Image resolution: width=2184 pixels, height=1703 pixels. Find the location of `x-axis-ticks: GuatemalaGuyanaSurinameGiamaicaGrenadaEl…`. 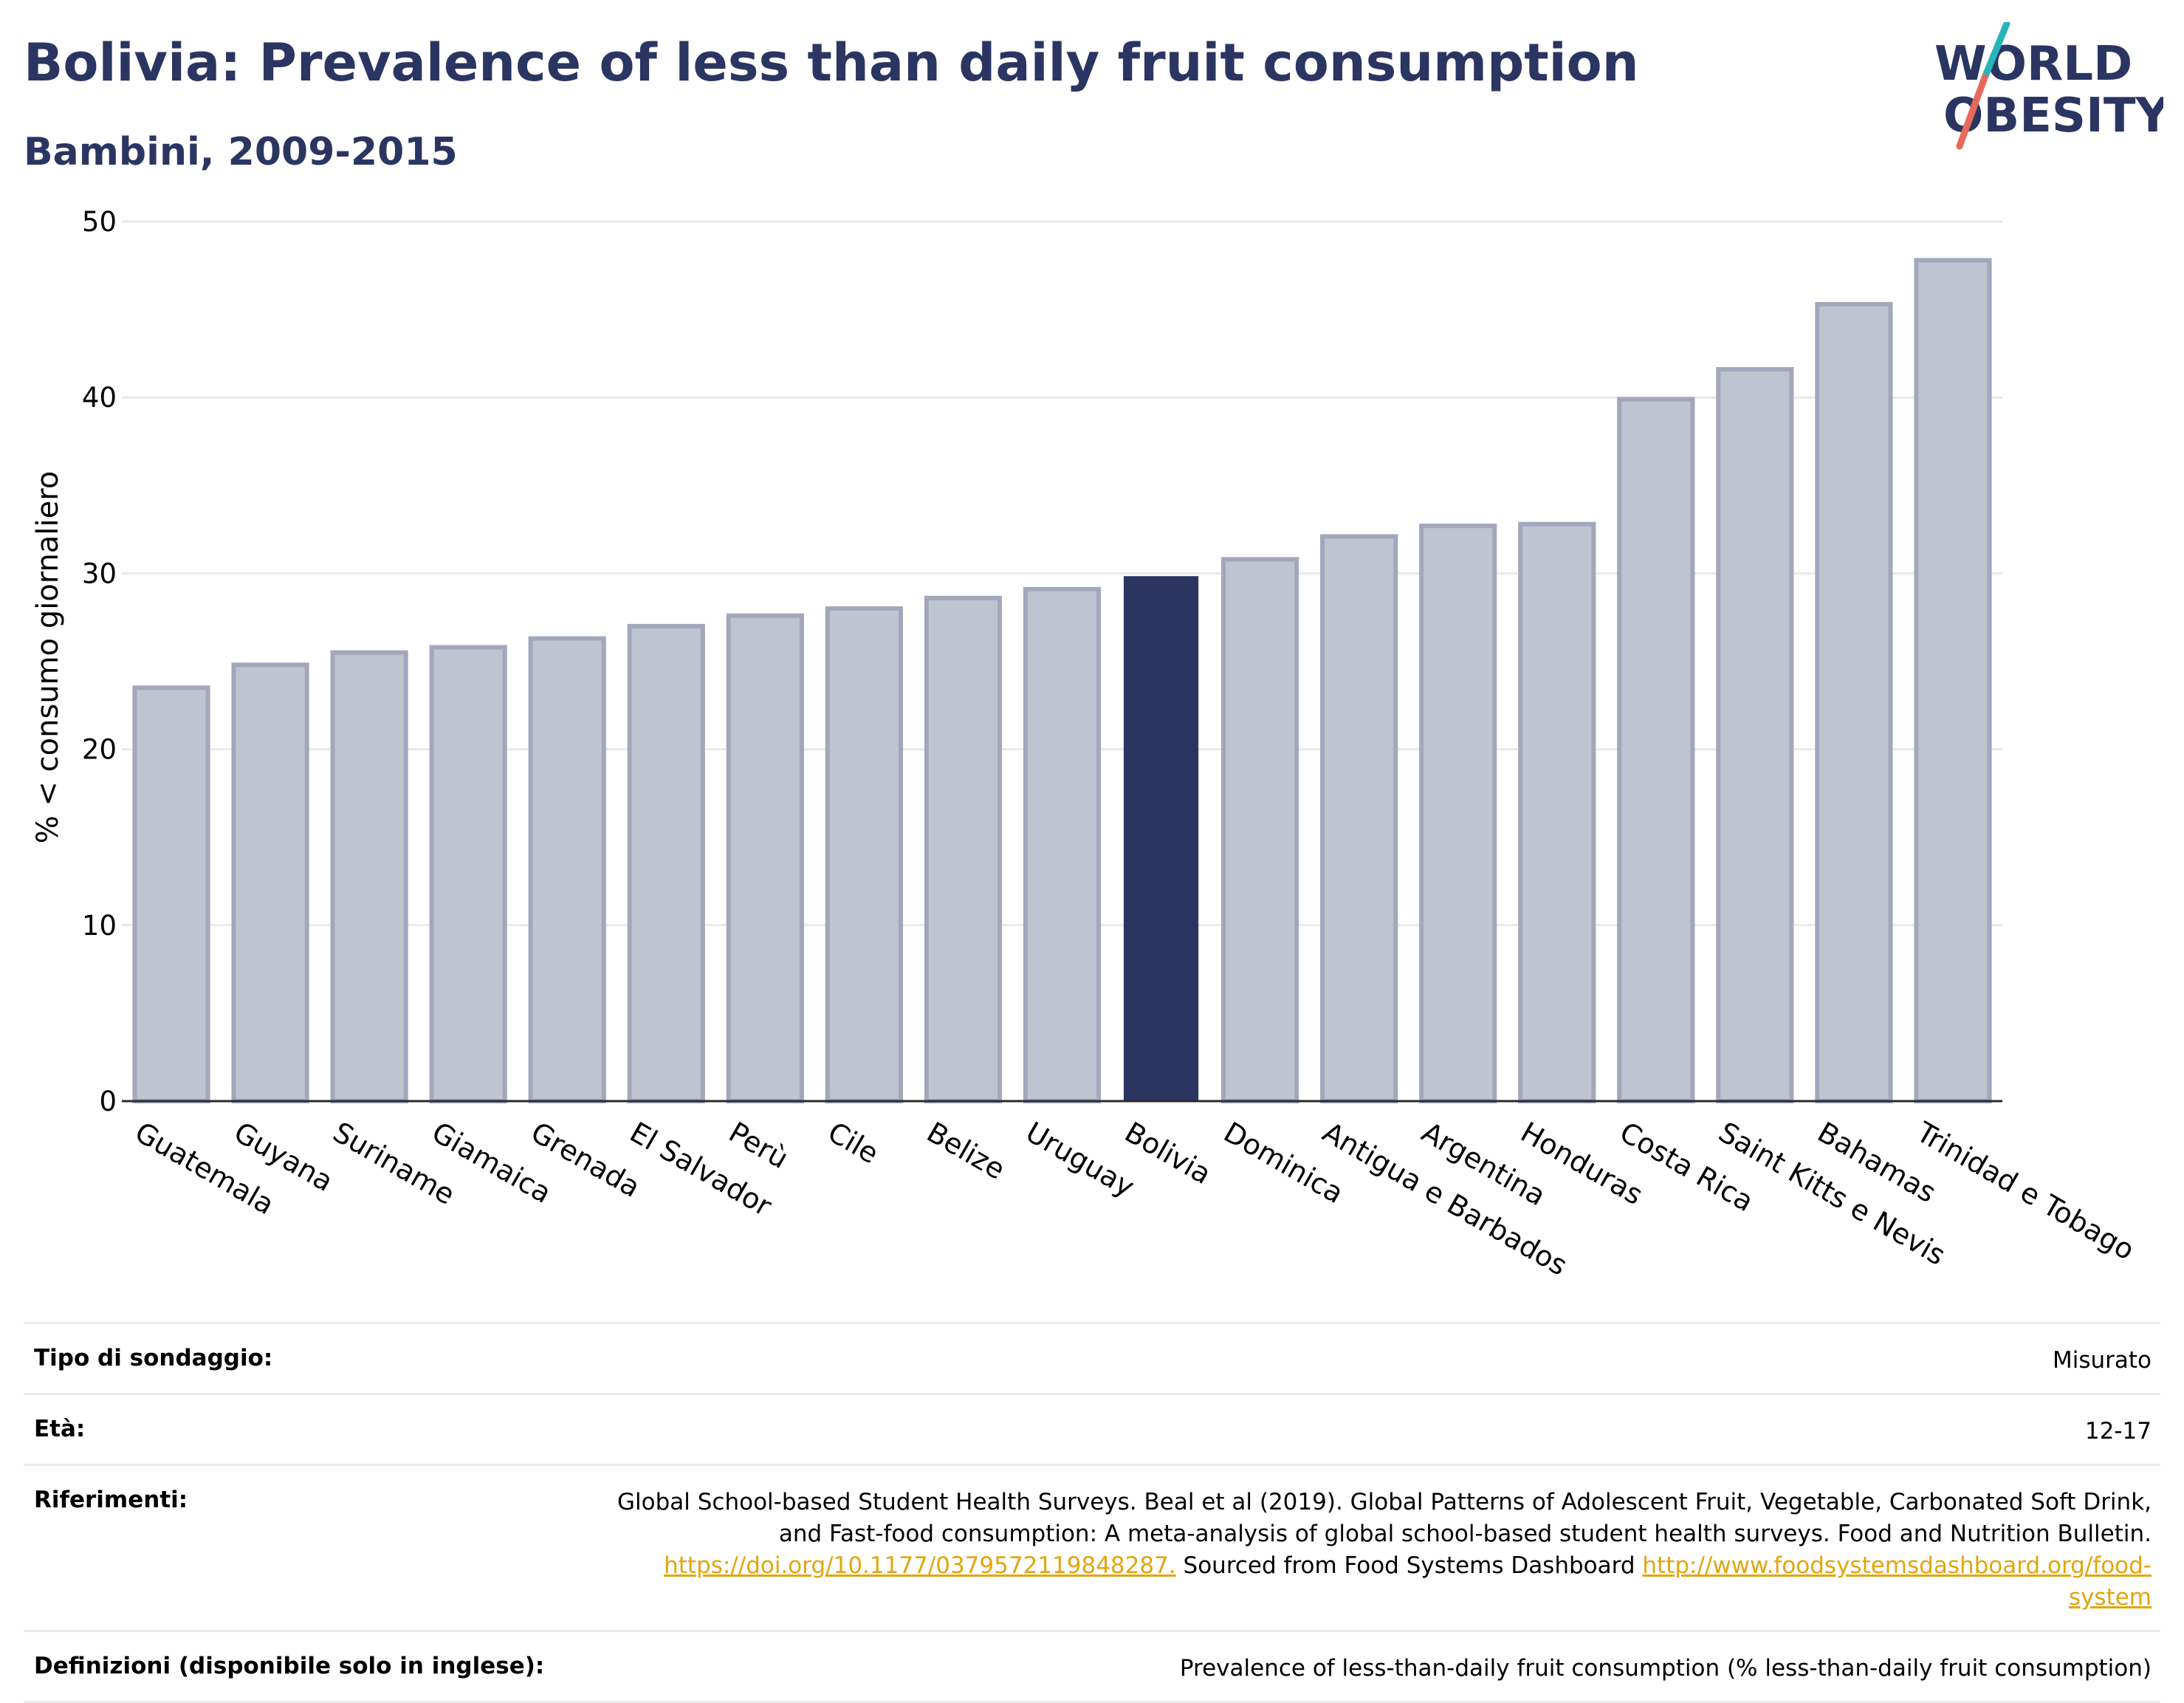

x-axis-ticks: GuatemalaGuyanaSurinameGiamaicaGrenadaEl… is located at coordinates (1135, 1198).